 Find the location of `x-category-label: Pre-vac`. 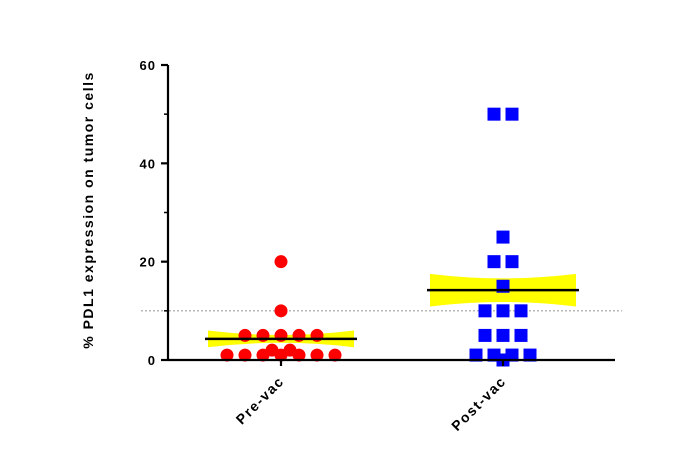

x-category-label: Pre-vac is located at coordinates (260, 400).